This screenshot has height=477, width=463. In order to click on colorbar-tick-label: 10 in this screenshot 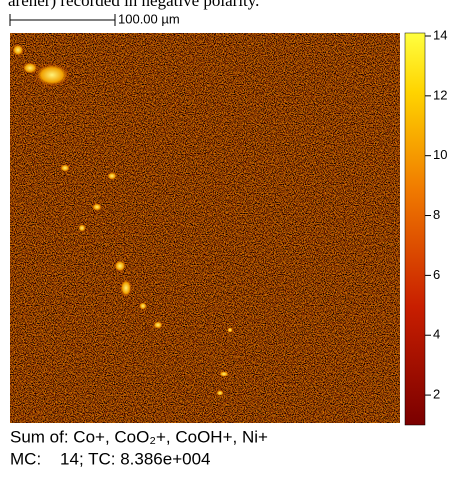, I will do `click(440, 154)`.